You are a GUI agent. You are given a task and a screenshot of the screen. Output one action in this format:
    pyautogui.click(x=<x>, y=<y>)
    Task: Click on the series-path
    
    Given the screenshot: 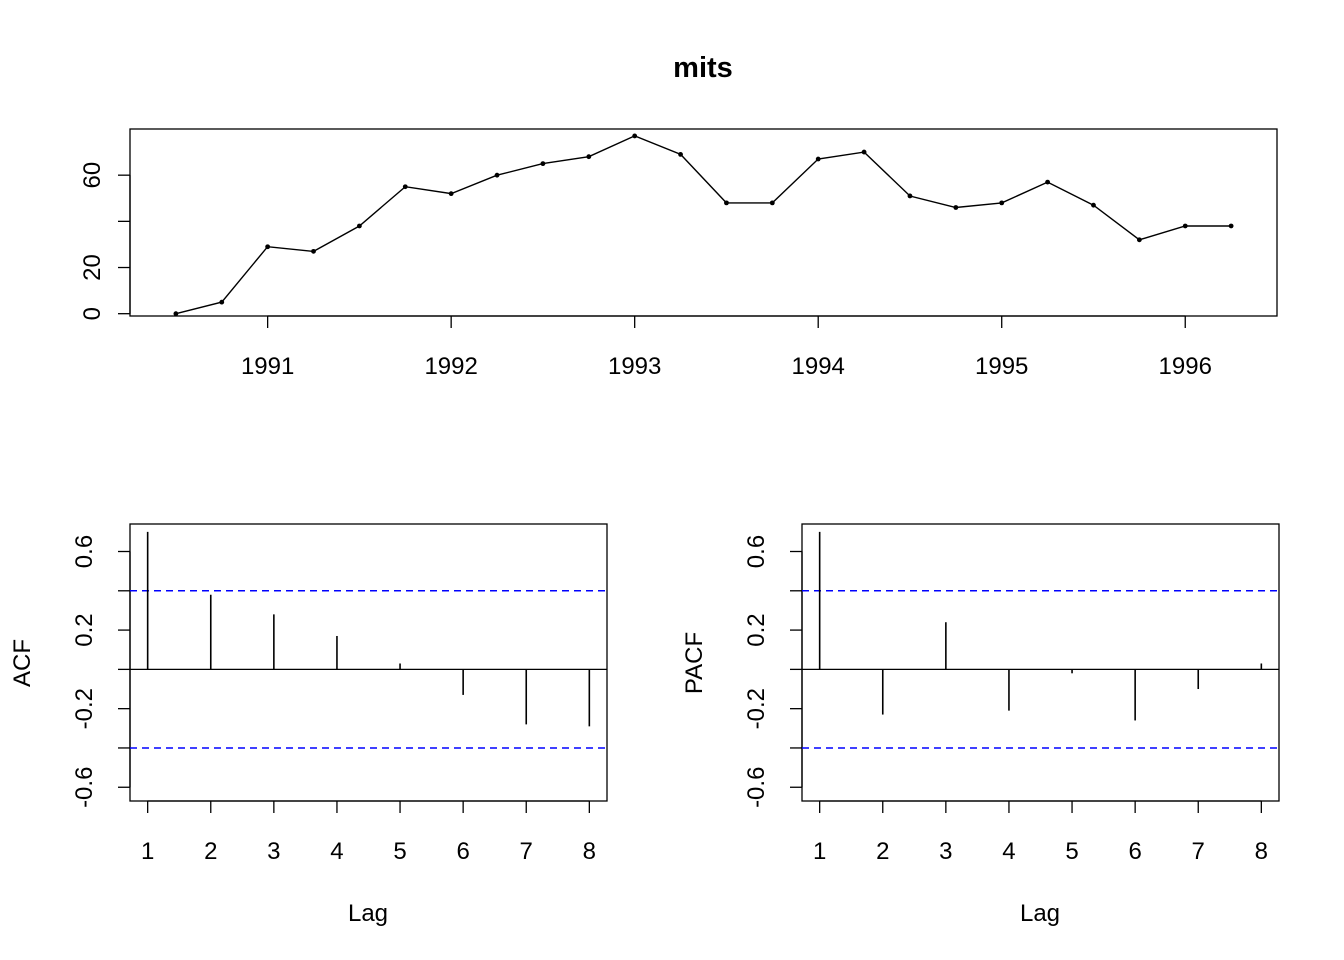 What is the action you would take?
    pyautogui.click(x=703, y=225)
    